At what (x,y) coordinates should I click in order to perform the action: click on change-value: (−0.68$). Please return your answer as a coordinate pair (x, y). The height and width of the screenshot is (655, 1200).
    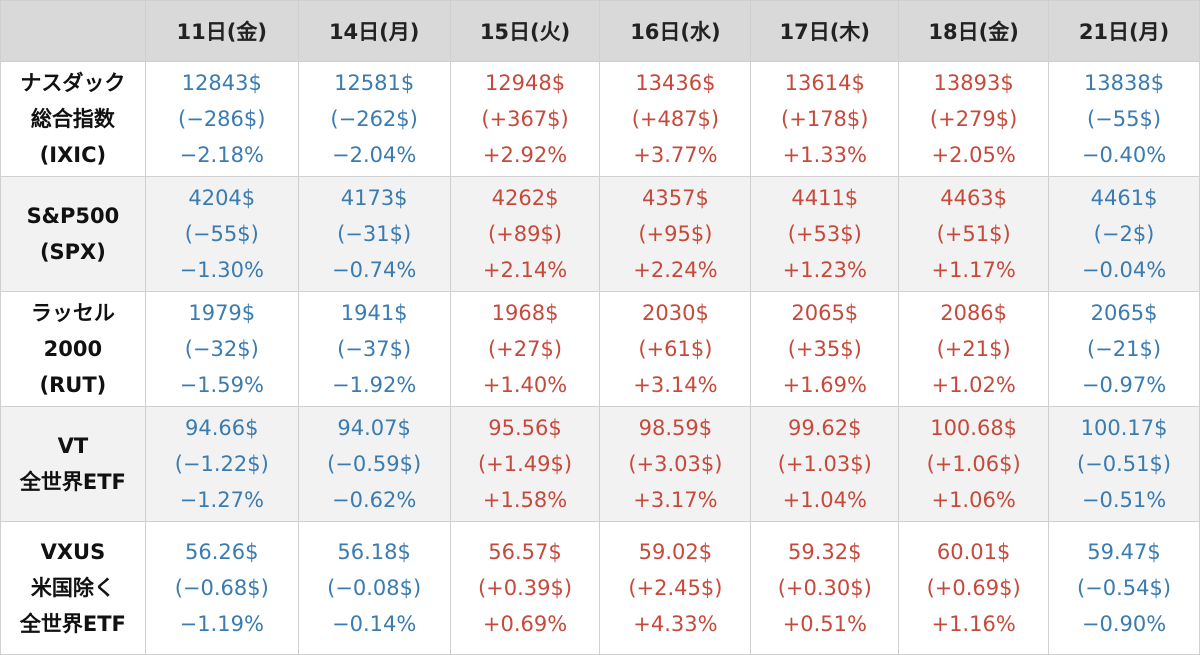
    Looking at the image, I should click on (221, 588).